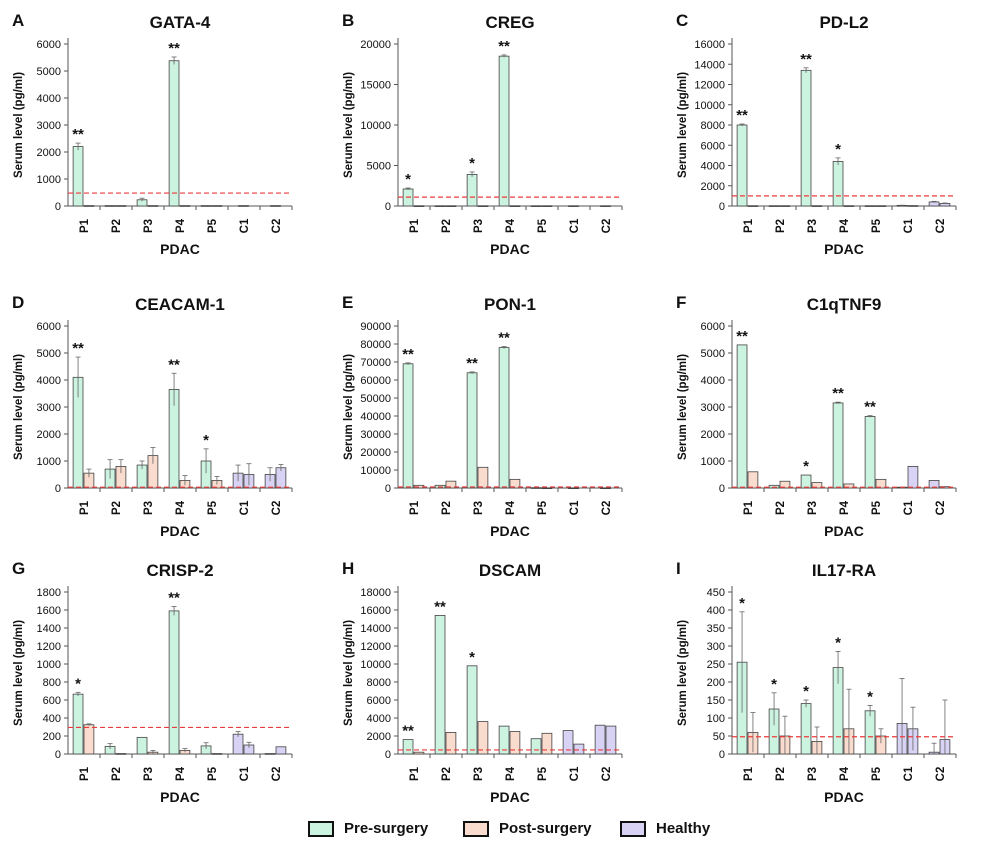  I want to click on panel-letter: B, so click(348, 20).